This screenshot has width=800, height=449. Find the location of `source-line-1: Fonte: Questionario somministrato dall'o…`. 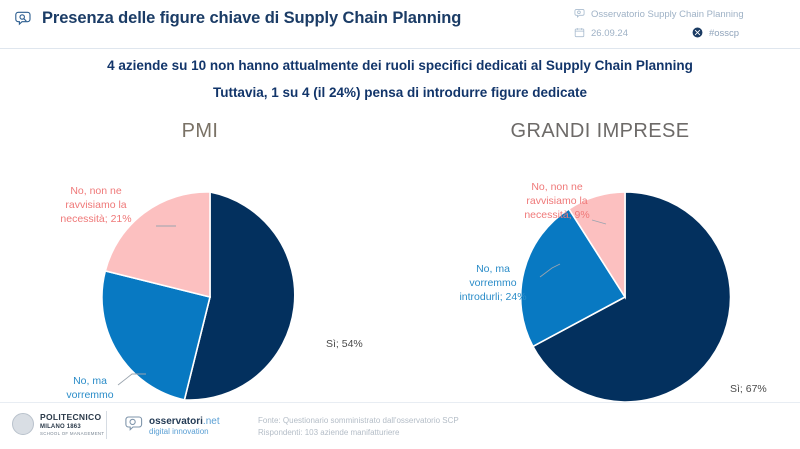

source-line-1: Fonte: Questionario somministrato dall'o… is located at coordinates (358, 420).